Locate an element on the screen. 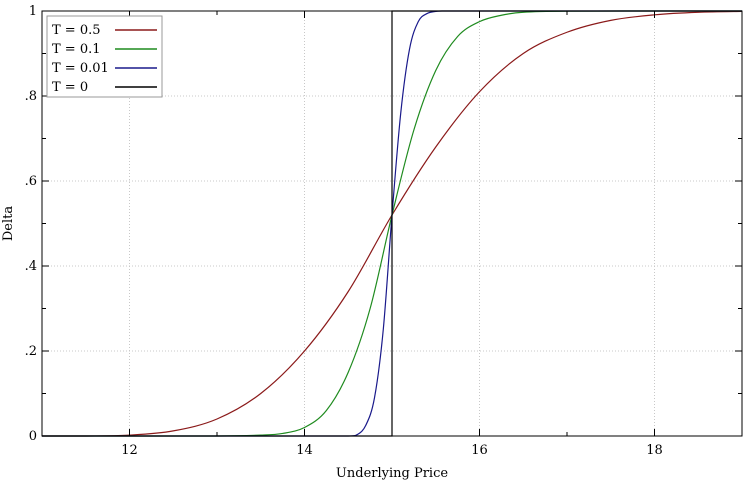 The width and height of the screenshot is (750, 481). legend-box is located at coordinates (104, 56).